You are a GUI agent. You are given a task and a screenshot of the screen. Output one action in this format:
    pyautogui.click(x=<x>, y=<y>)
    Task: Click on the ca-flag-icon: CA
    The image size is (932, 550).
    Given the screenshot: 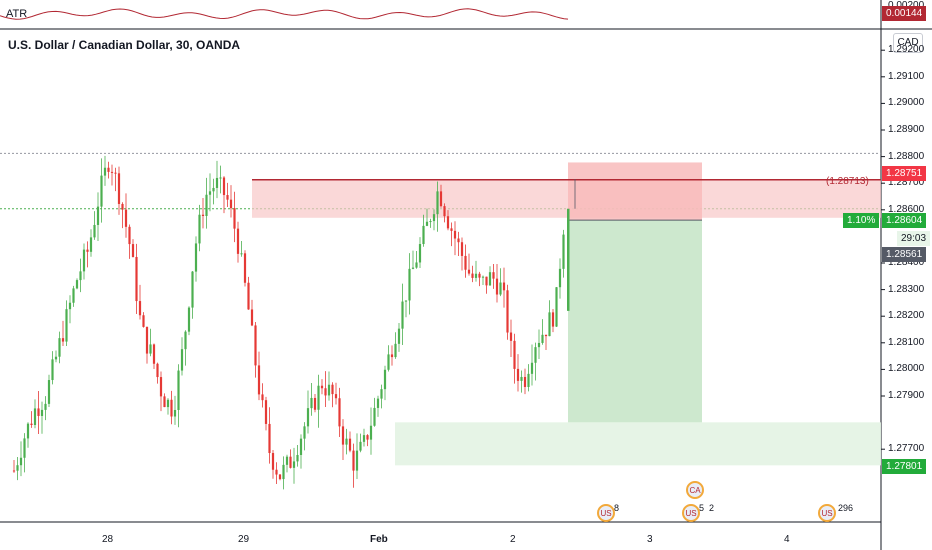 What is the action you would take?
    pyautogui.click(x=695, y=490)
    